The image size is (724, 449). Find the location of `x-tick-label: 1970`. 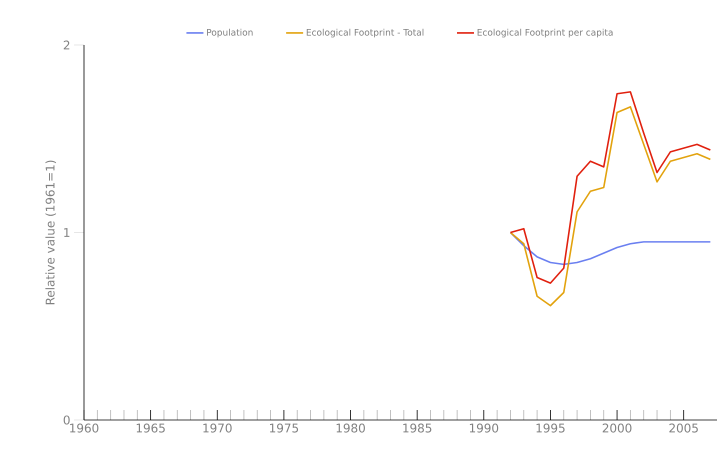

x-tick-label: 1970 is located at coordinates (217, 428).